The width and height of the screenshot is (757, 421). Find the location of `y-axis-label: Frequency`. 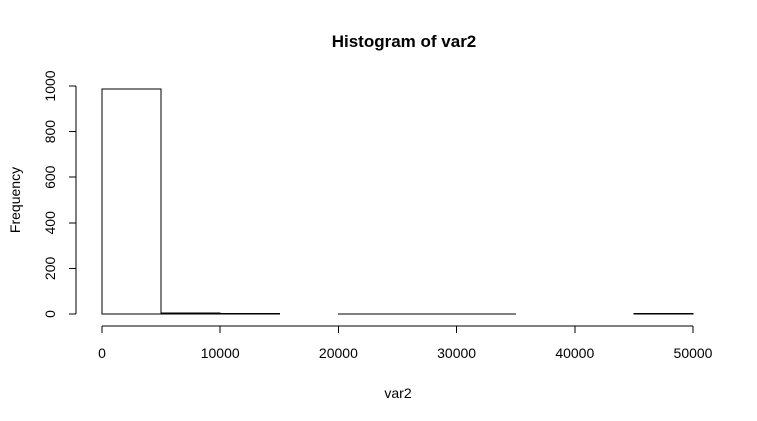

y-axis-label: Frequency is located at coordinates (15, 200).